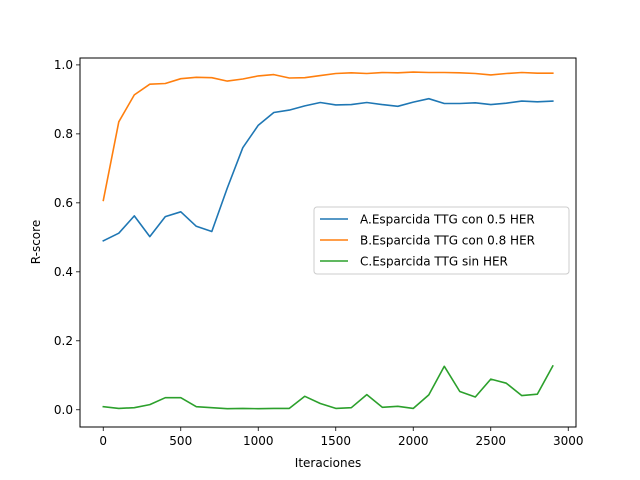 The image size is (640, 480). Describe the element at coordinates (413, 441) in the screenshot. I see `x-tick-label: 2000` at that location.